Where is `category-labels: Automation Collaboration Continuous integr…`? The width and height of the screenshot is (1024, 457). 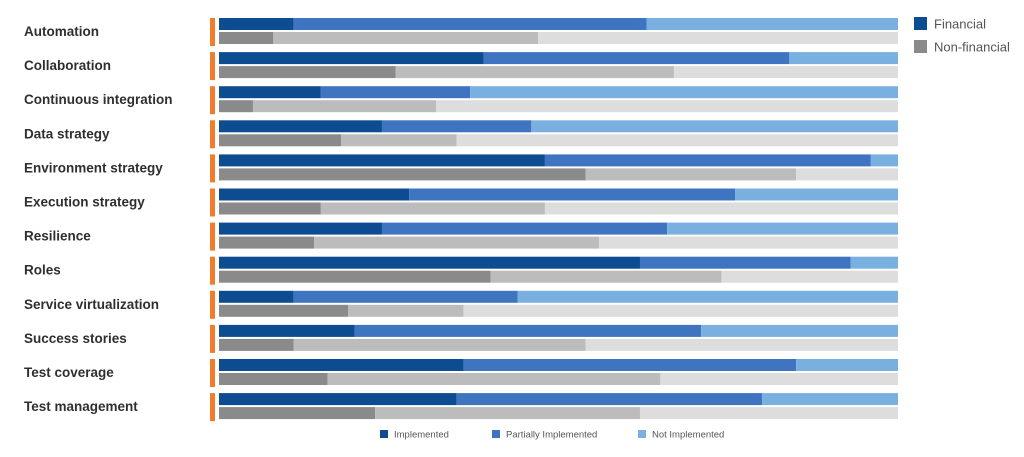 category-labels: Automation Collaboration Continuous integr… is located at coordinates (98, 219).